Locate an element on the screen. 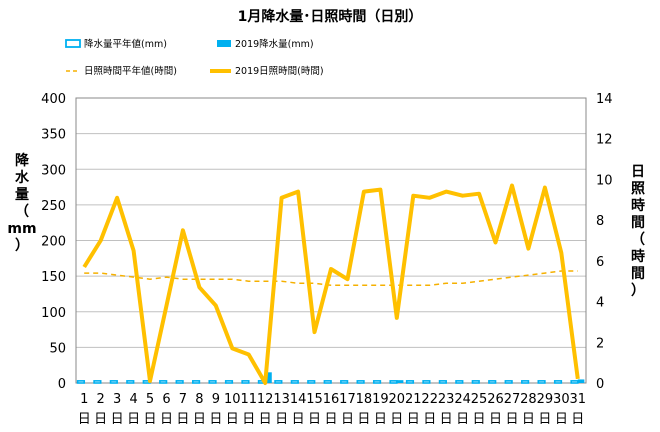 This screenshot has height=432, width=660. x-tick-label: 14 is located at coordinates (298, 399).